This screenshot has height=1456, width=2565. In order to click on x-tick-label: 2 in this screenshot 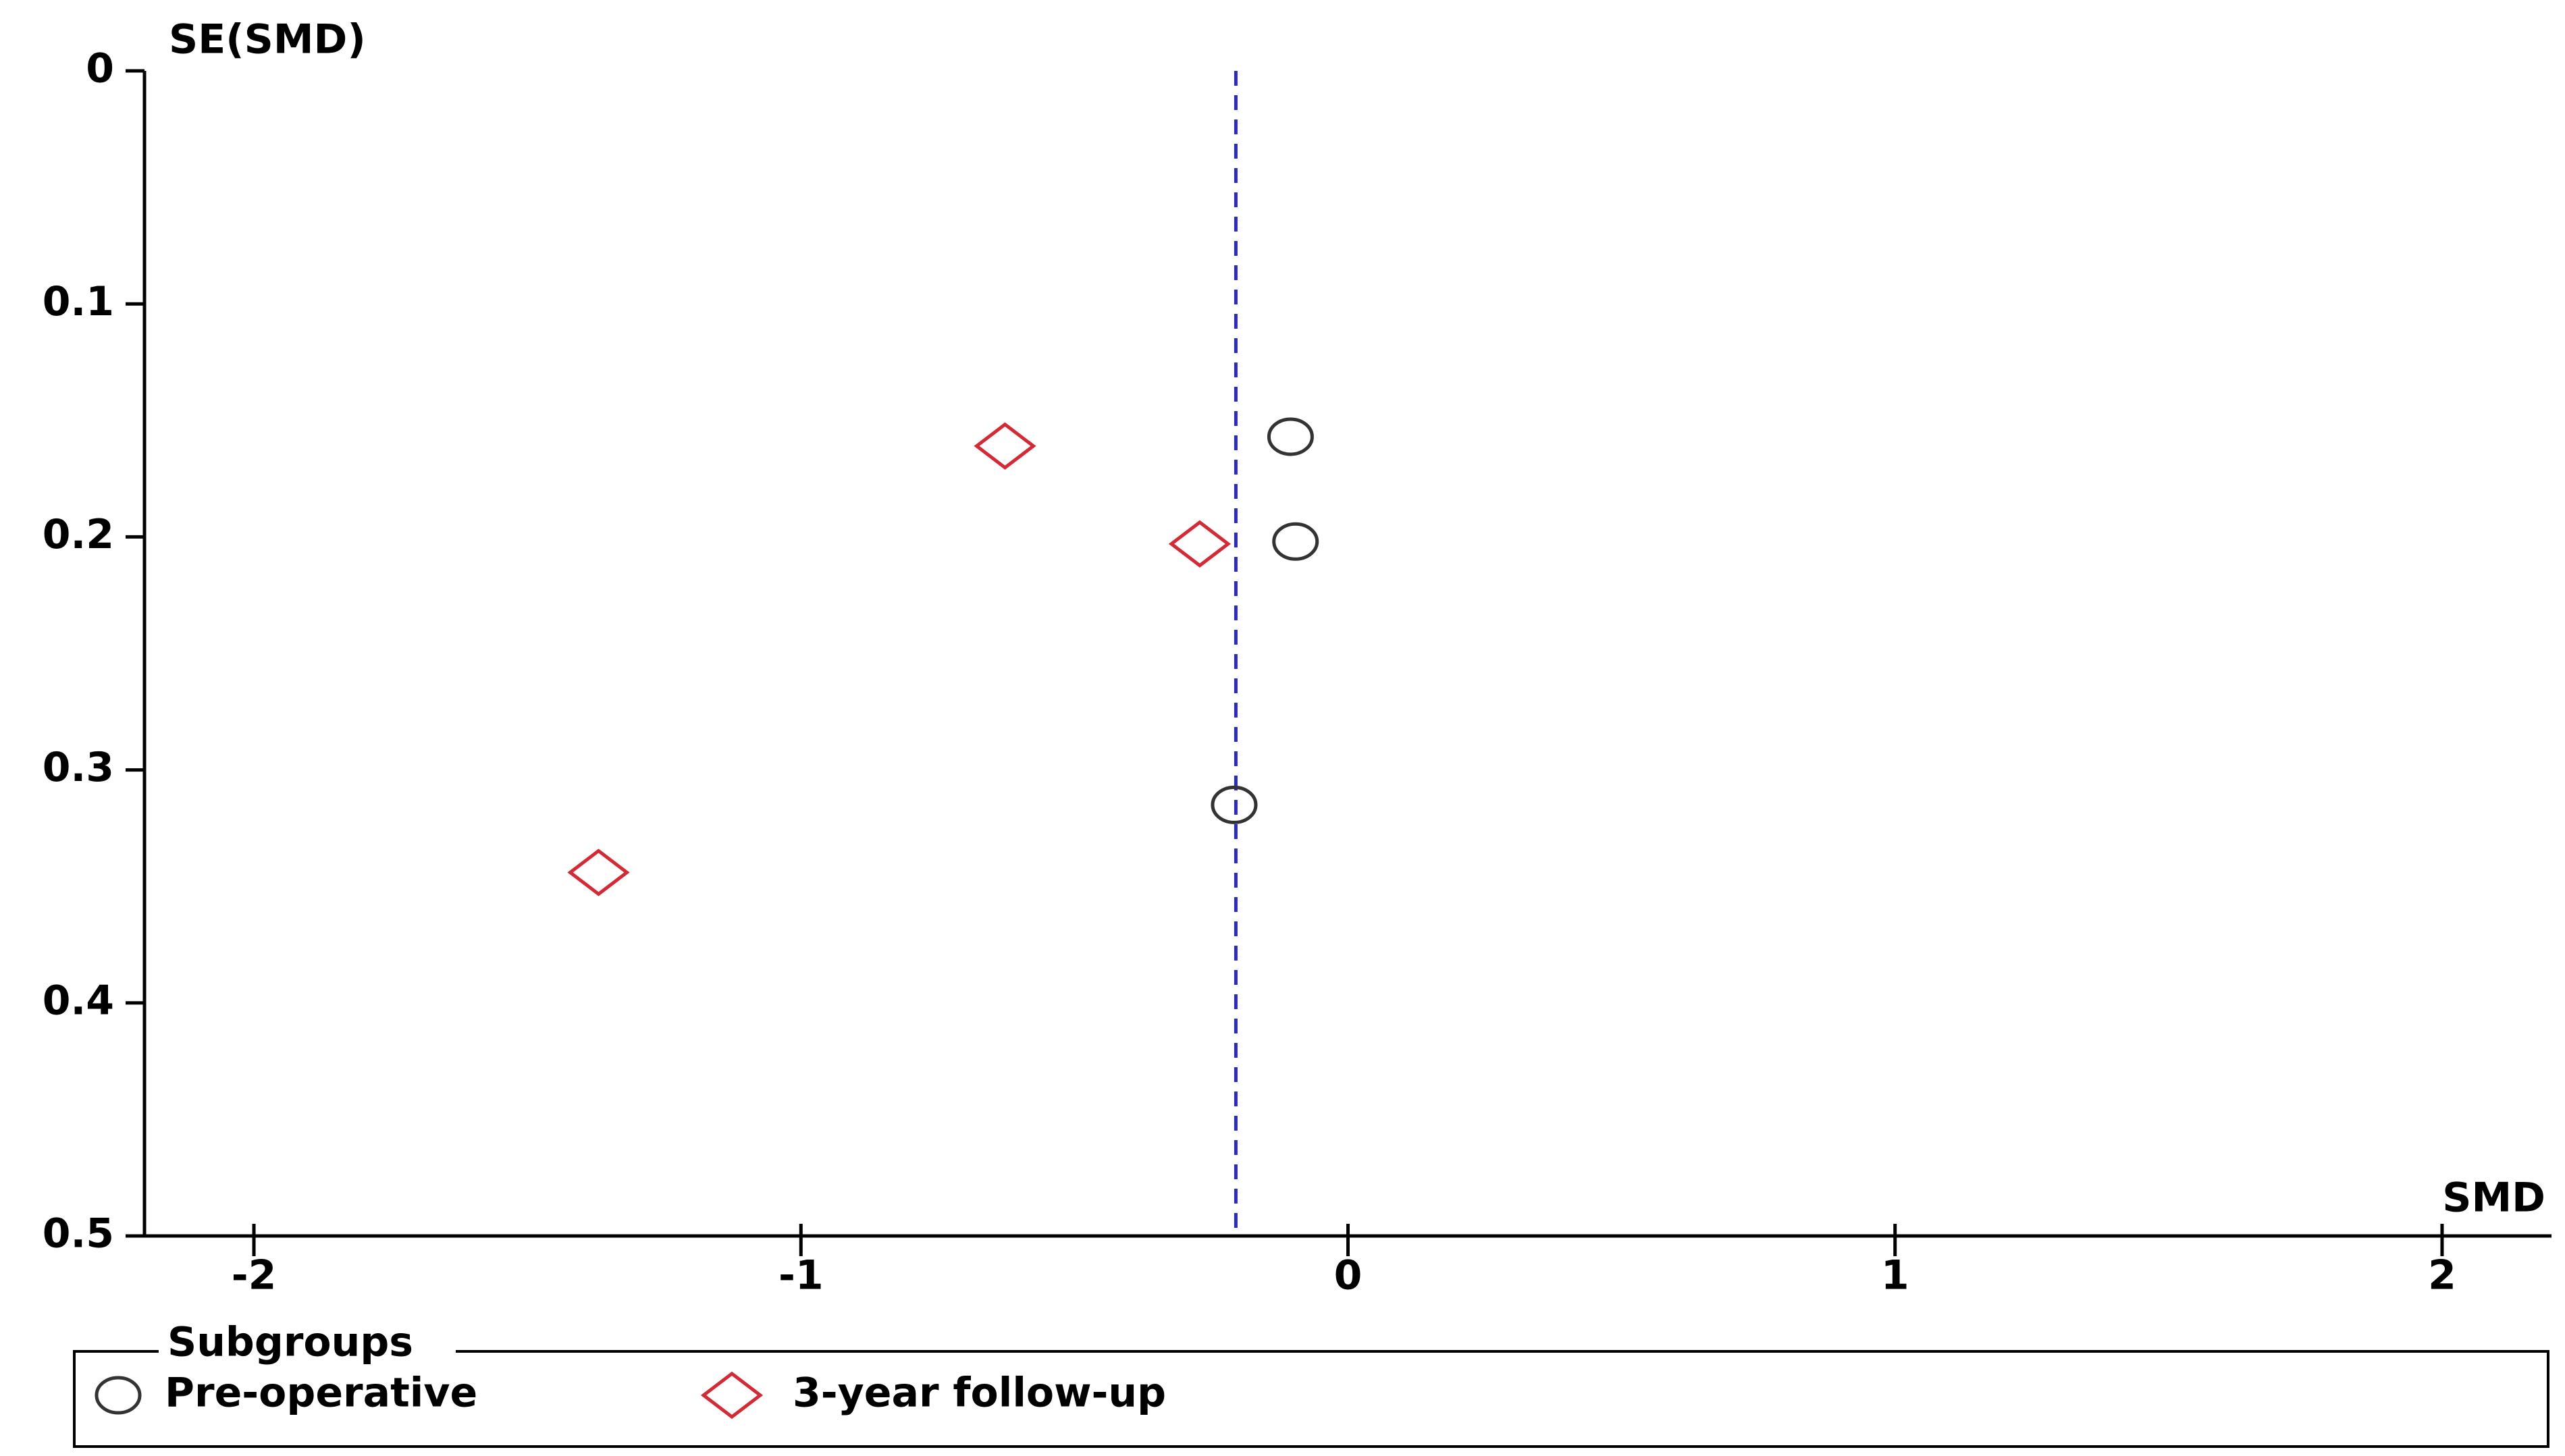, I will do `click(2442, 1276)`.